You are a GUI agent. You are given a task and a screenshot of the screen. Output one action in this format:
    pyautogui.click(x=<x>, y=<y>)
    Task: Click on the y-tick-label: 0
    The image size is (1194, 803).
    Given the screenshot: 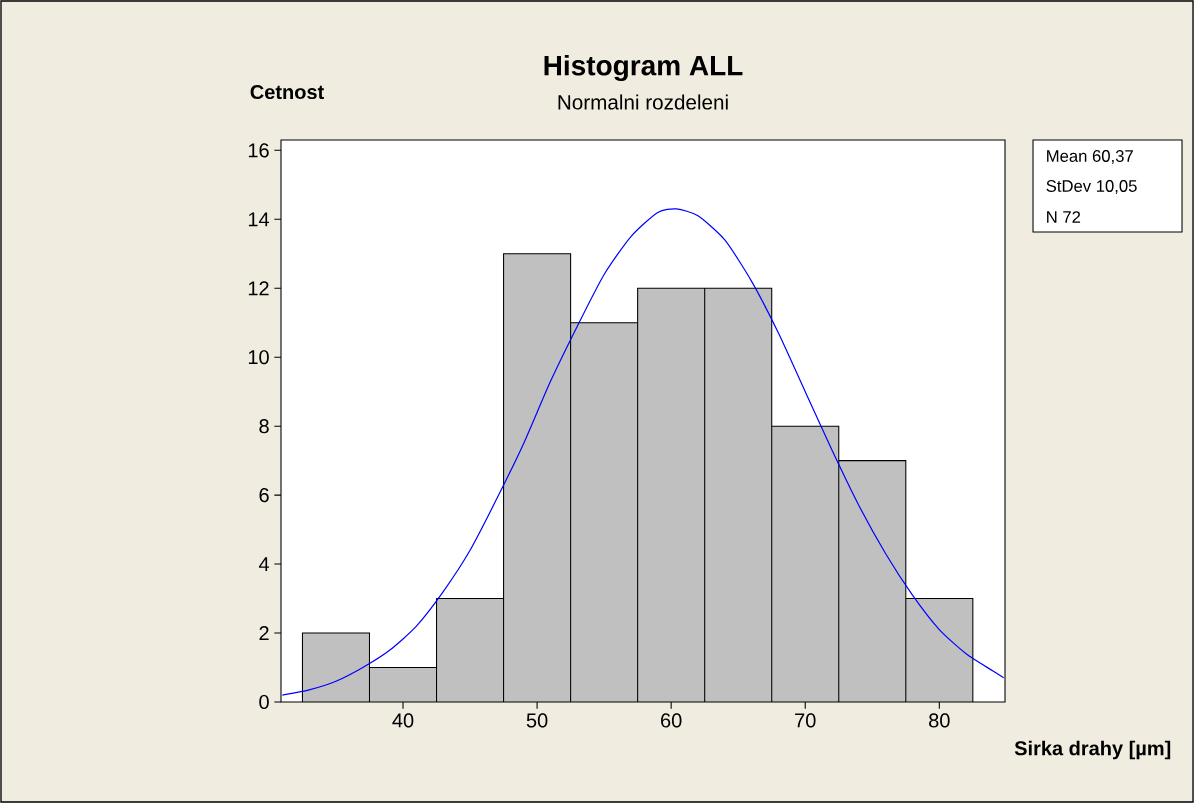 What is the action you would take?
    pyautogui.click(x=264, y=702)
    